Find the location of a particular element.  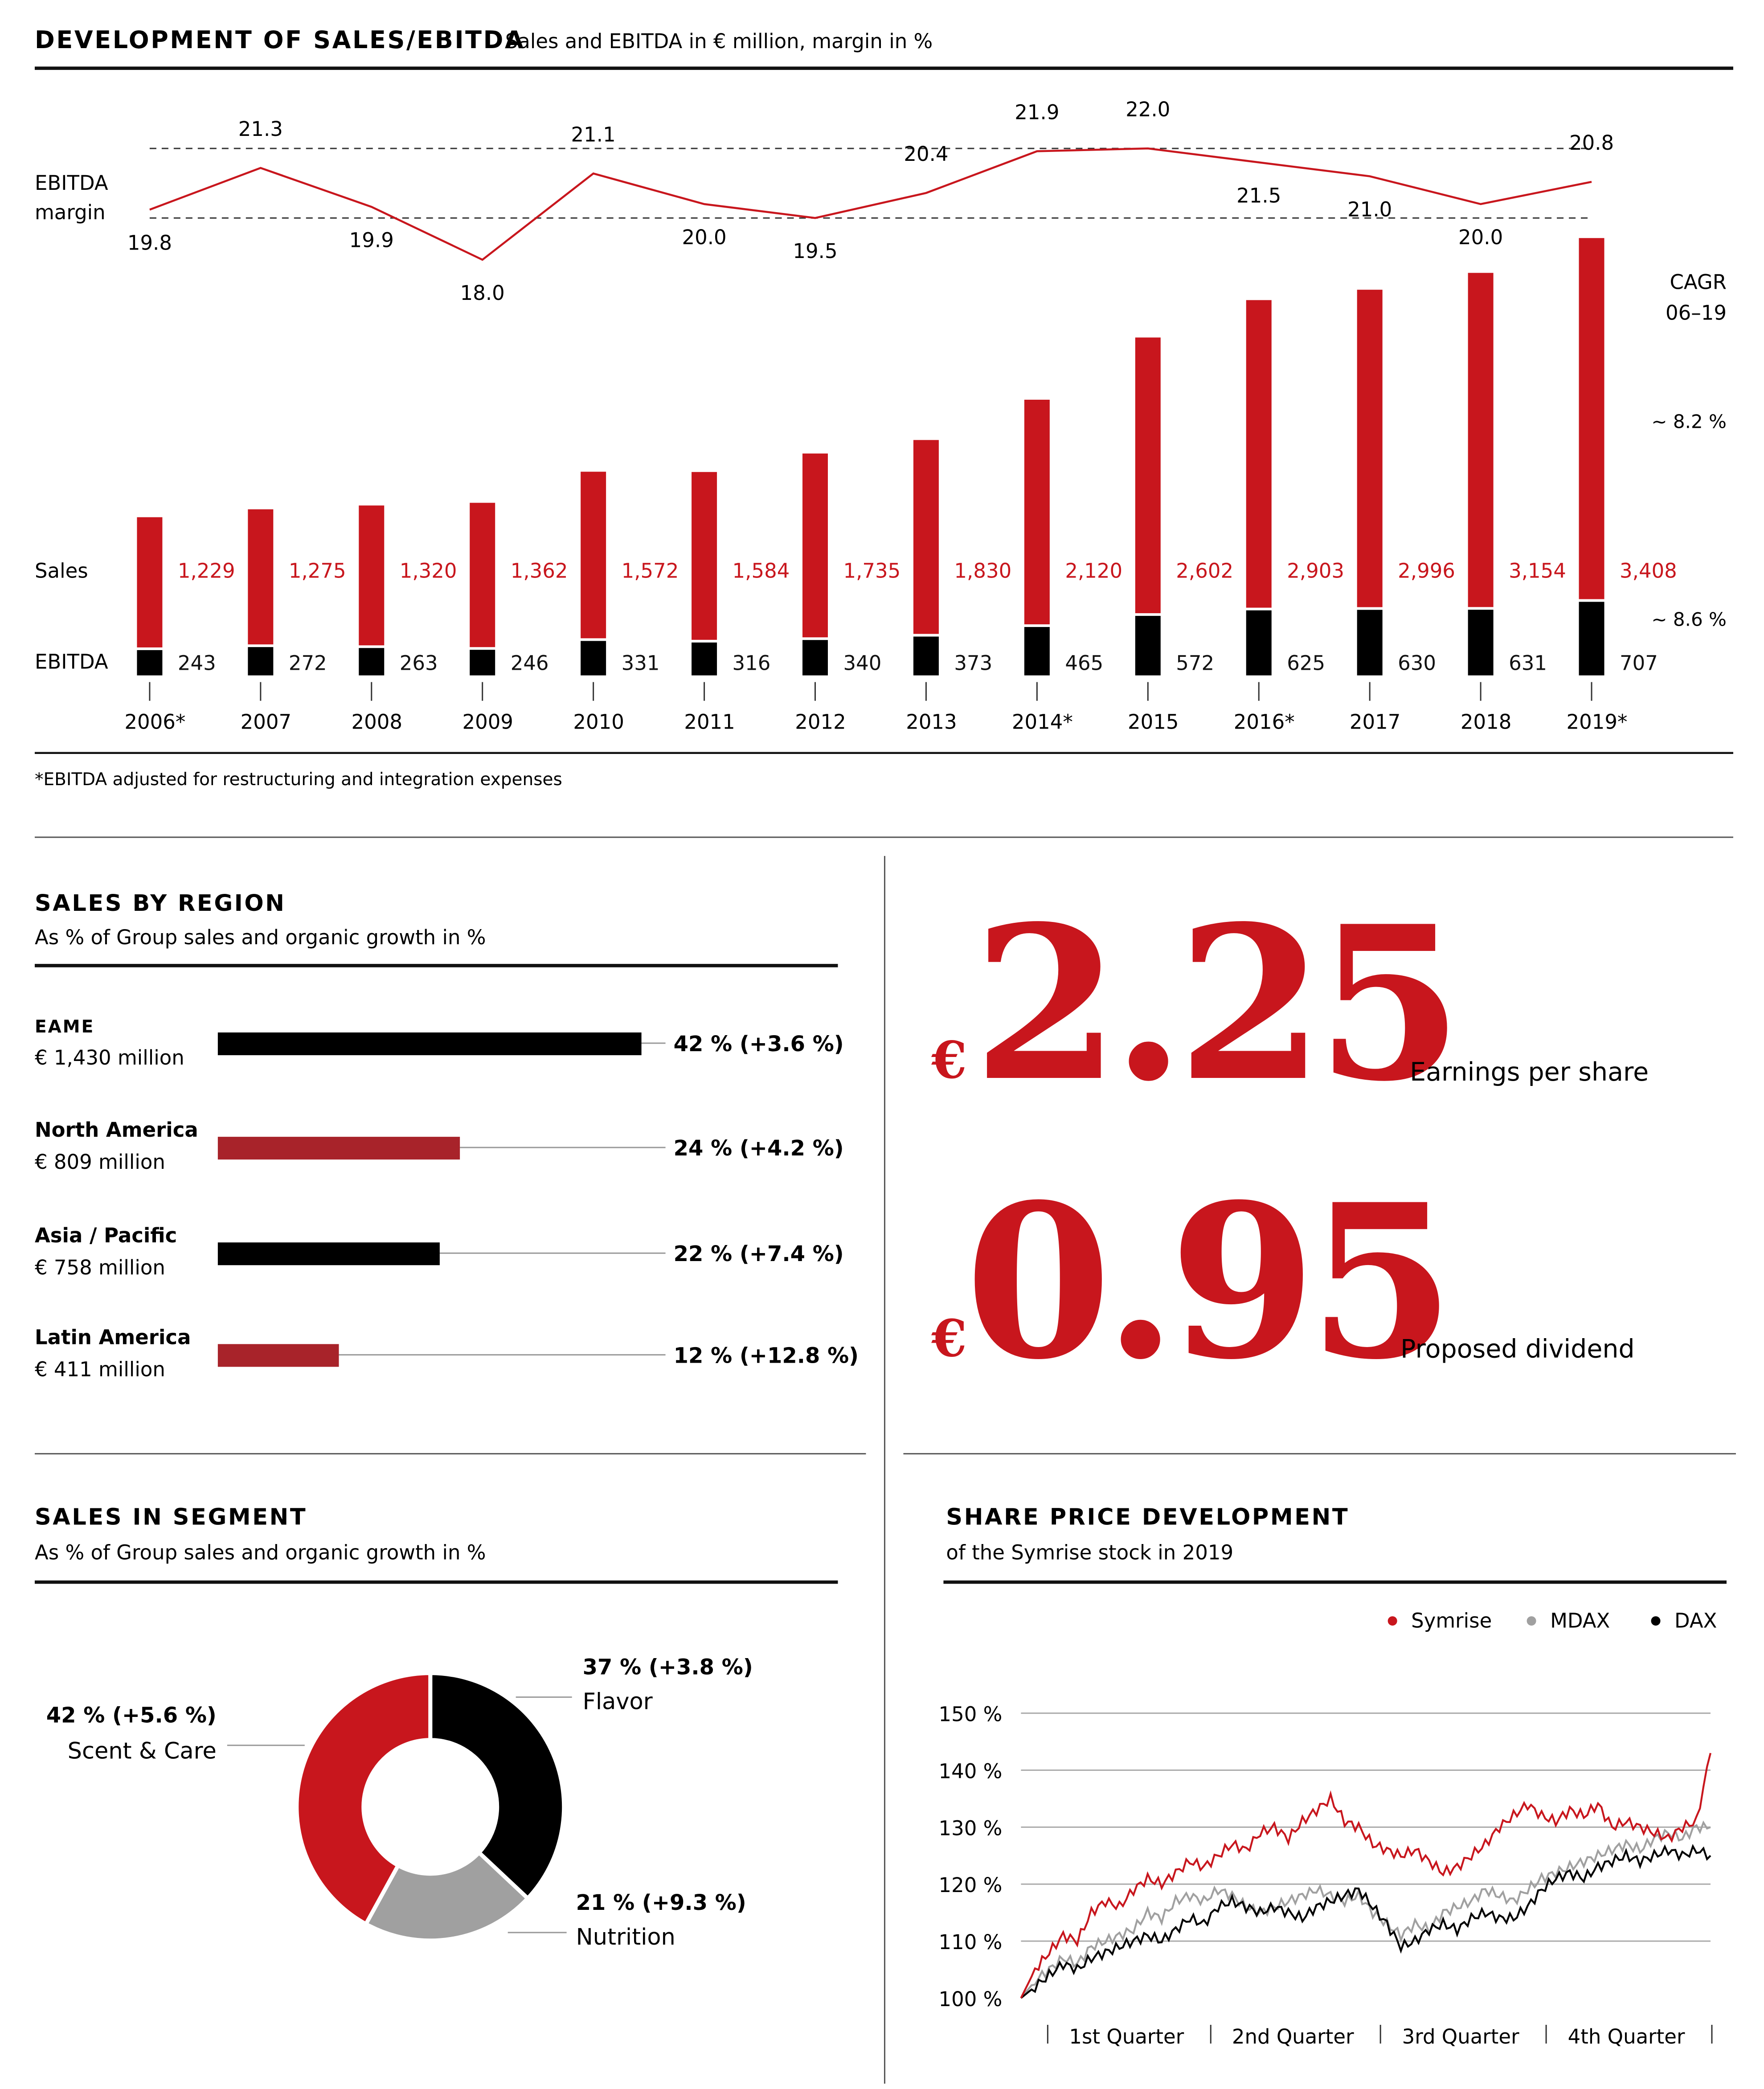

margin-value-label: 19.8 is located at coordinates (149, 243).